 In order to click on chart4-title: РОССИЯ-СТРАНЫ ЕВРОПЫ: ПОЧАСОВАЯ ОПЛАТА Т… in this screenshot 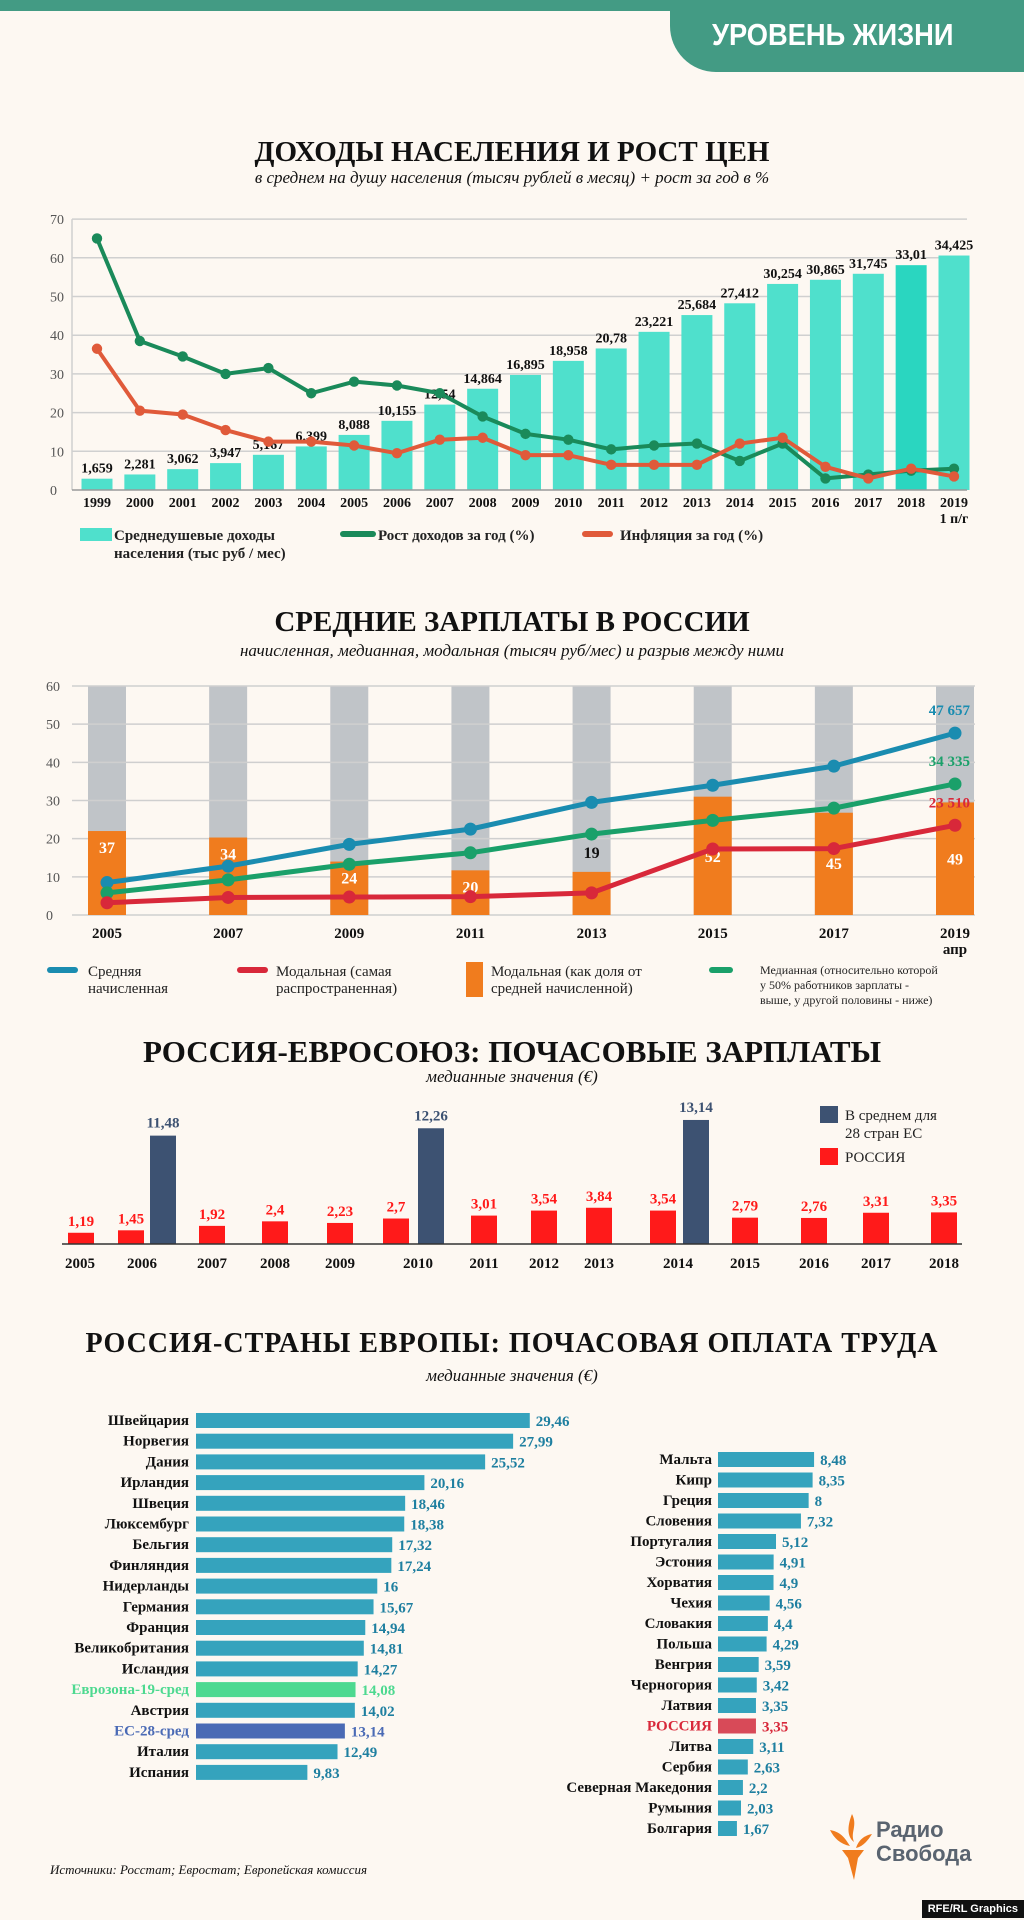, I will do `click(512, 1343)`.